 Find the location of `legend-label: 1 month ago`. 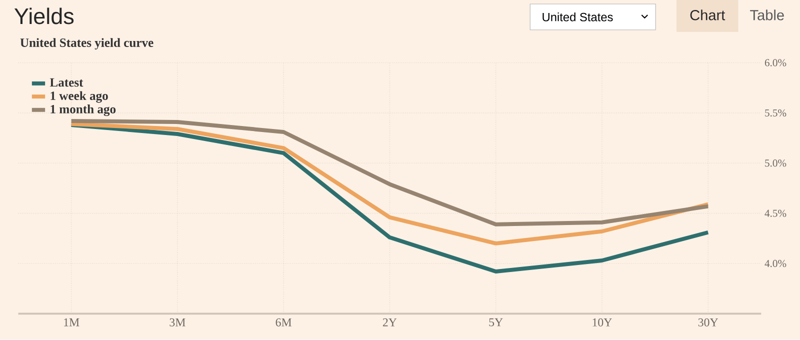

legend-label: 1 month ago is located at coordinates (83, 110).